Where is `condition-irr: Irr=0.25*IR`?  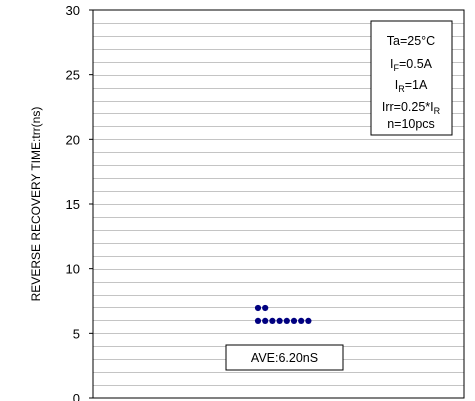 condition-irr: Irr=0.25*IR is located at coordinates (411, 108).